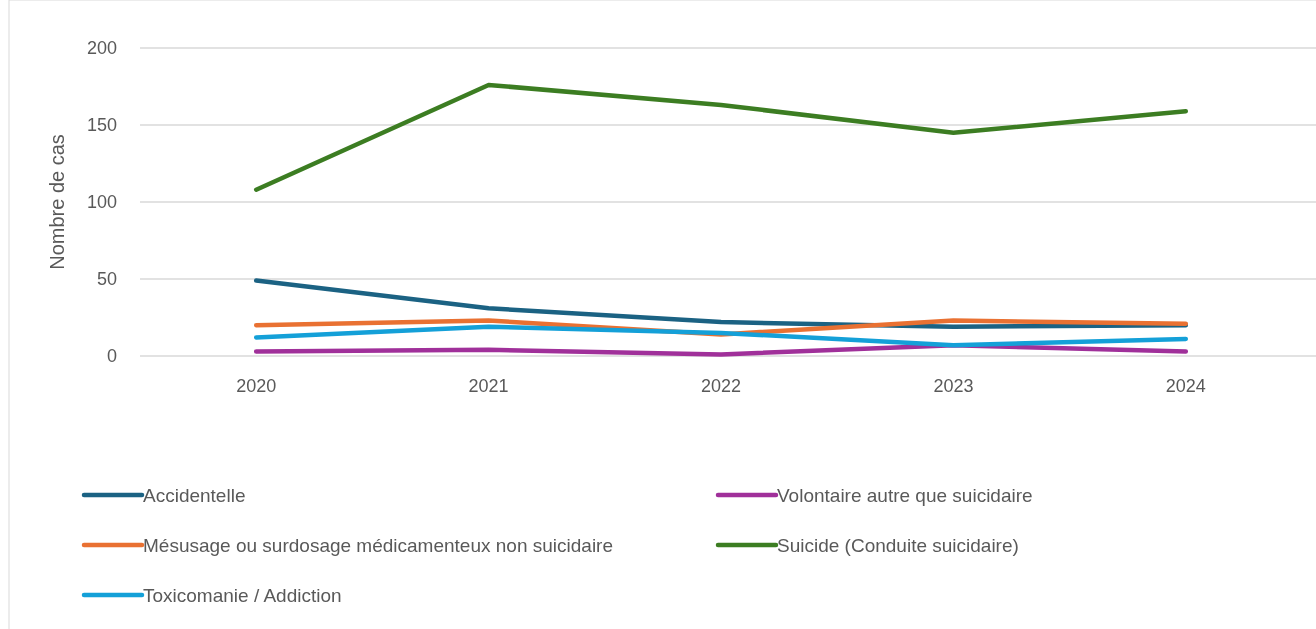 This screenshot has height=629, width=1316. Describe the element at coordinates (488, 386) in the screenshot. I see `x-tick-label: 2021` at that location.